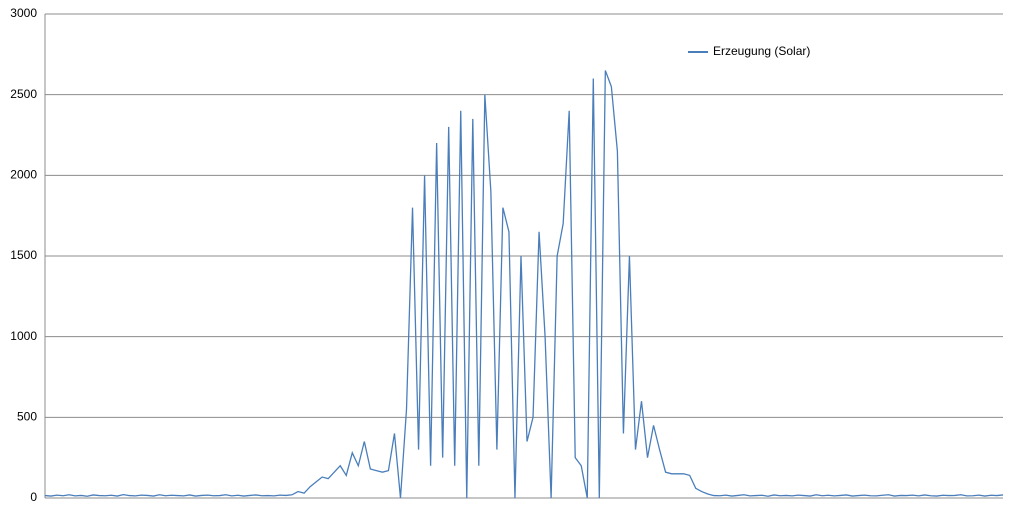 This screenshot has height=516, width=1024. I want to click on legend-label: Erzeugung (Solar), so click(761, 51).